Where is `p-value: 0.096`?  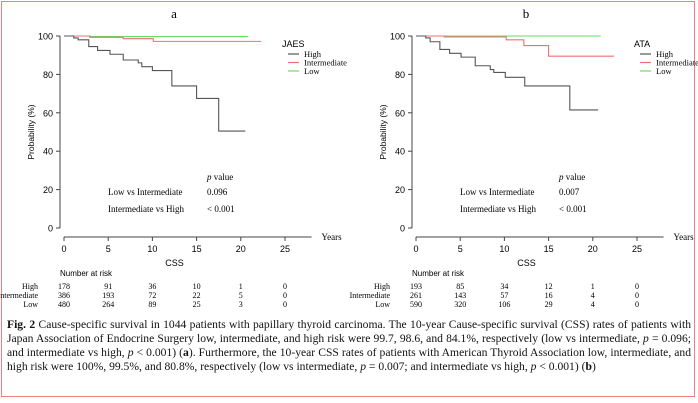
p-value: 0.096 is located at coordinates (217, 192).